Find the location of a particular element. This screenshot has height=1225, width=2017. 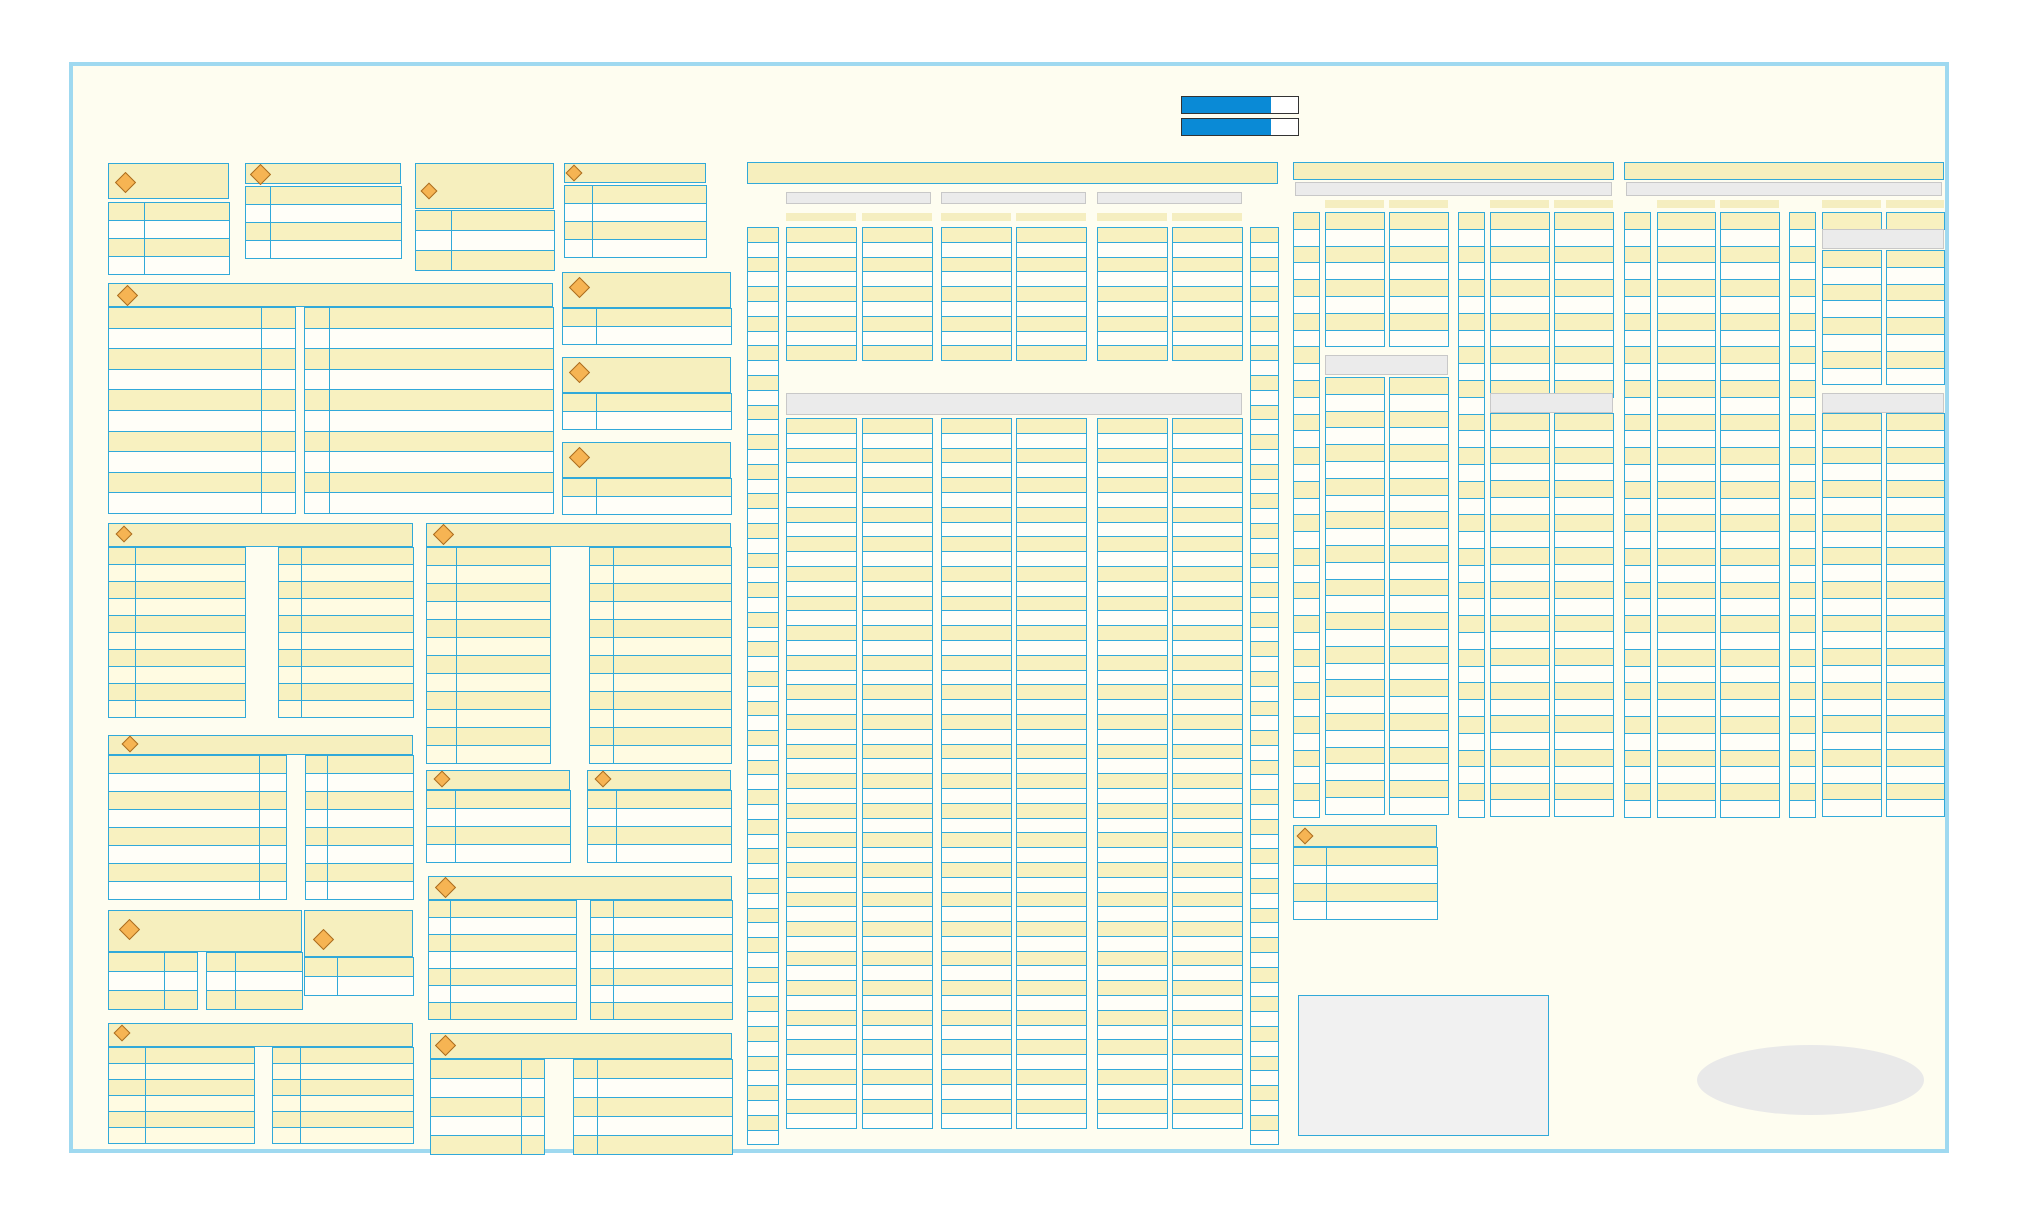

panel-l-table is located at coordinates (498, 826).